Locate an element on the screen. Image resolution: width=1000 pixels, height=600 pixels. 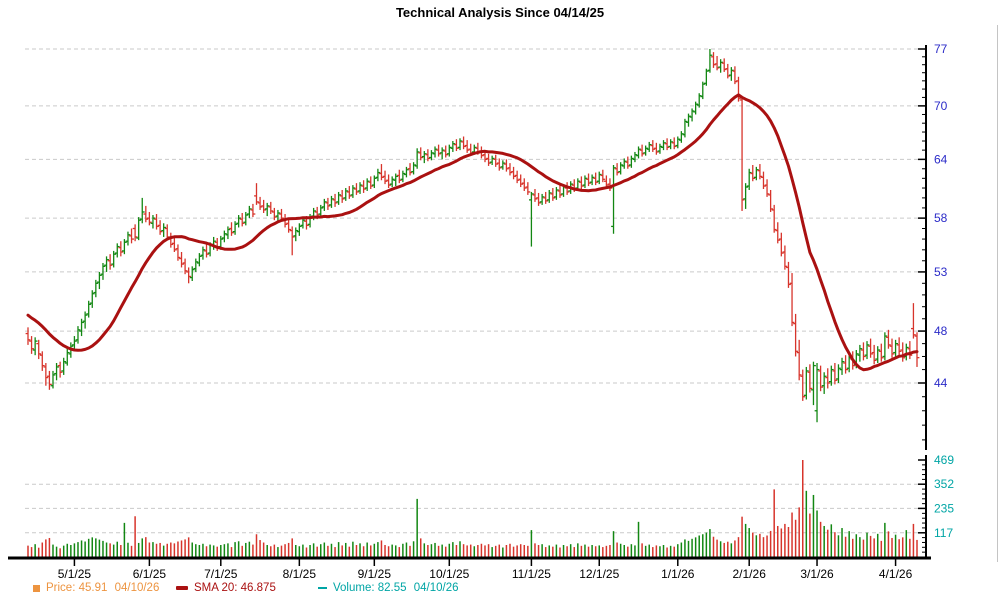
date-axis-label: 4/1/26 is located at coordinates (896, 574).